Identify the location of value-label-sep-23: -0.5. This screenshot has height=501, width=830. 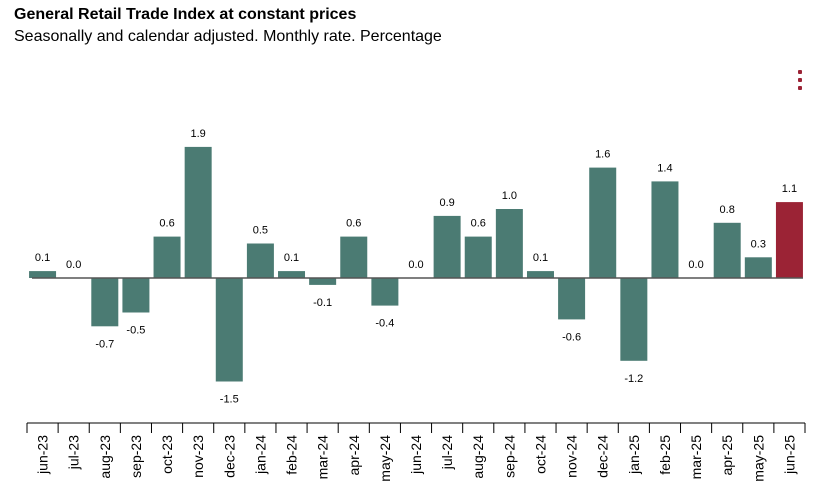
(135, 331).